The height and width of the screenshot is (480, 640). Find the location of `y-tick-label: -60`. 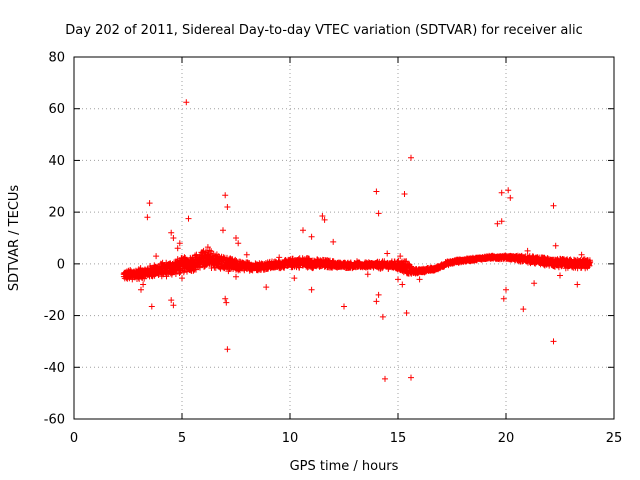

y-tick-label: -60 is located at coordinates (54, 420).